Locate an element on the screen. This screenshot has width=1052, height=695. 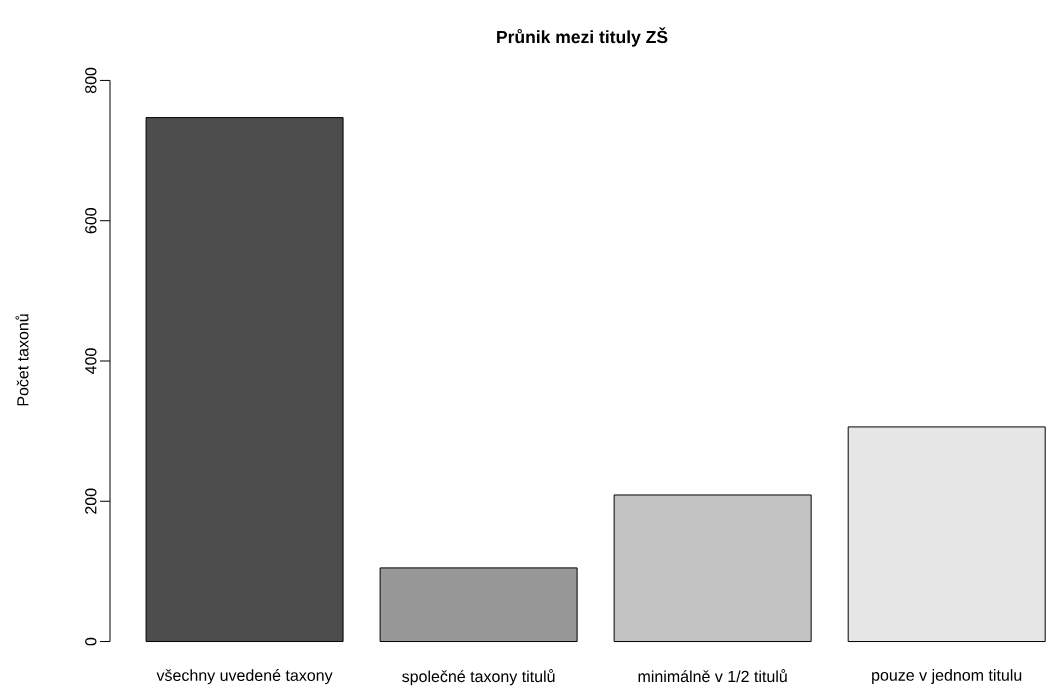
chart-title: Průnik mezi tituly ZŠ is located at coordinates (582, 37).